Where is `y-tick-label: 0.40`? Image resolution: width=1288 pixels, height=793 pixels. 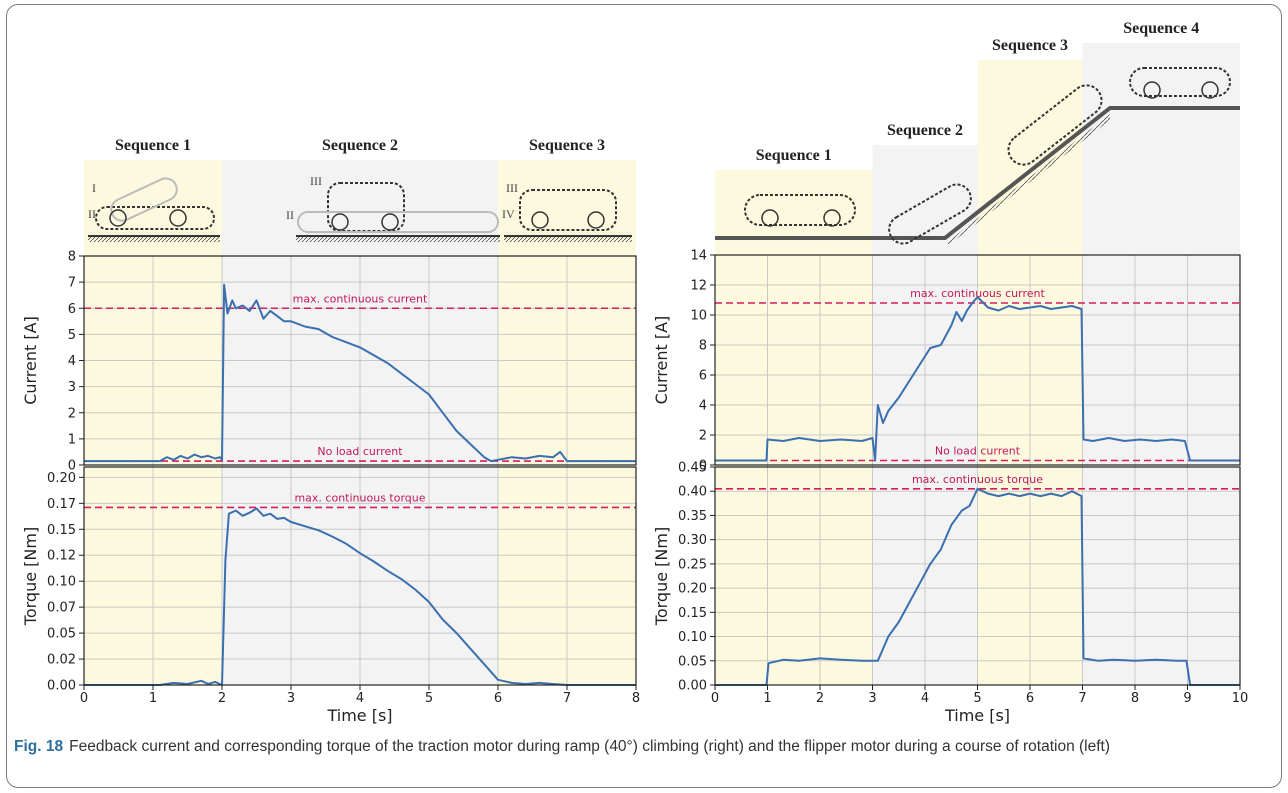
y-tick-label: 0.40 is located at coordinates (692, 492).